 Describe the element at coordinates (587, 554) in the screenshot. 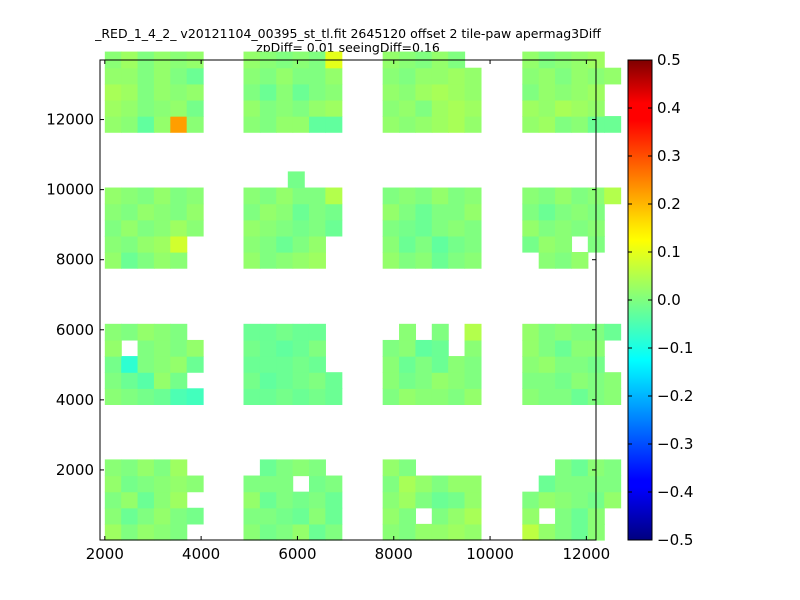

I see `x-tick-label: 12000` at that location.